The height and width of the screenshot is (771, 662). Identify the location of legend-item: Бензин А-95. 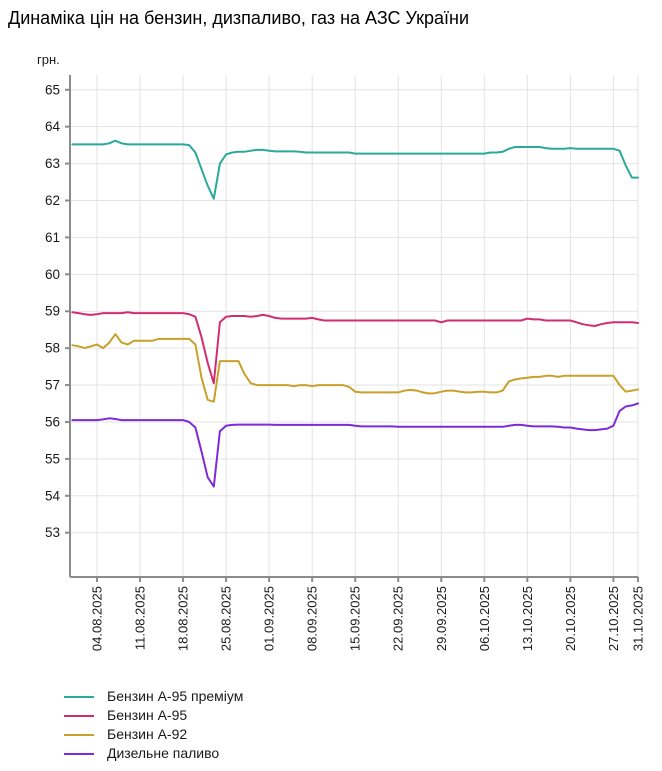
(153, 715).